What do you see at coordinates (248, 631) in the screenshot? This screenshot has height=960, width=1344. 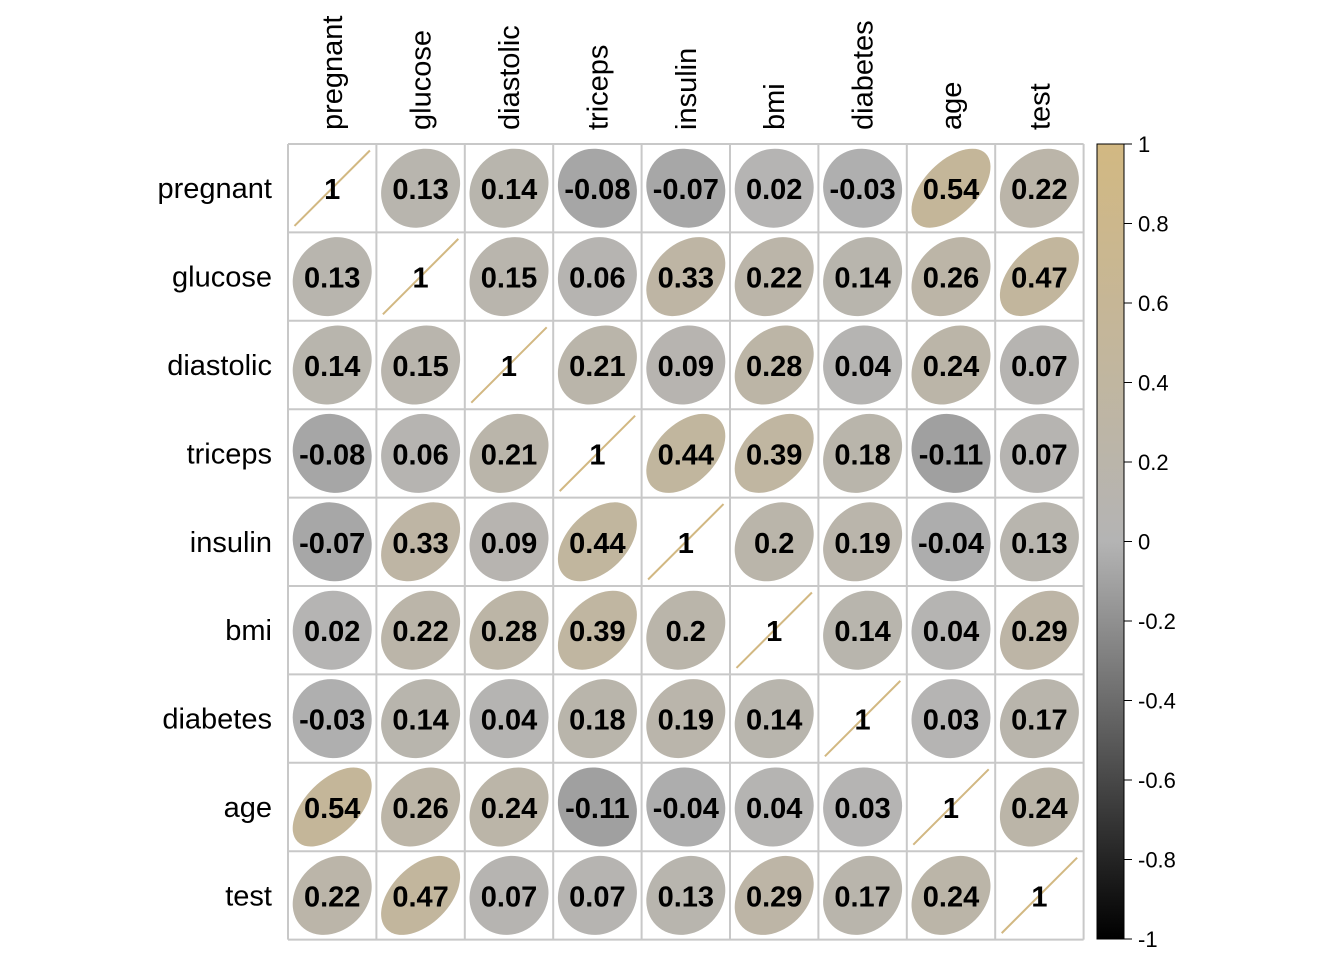 I see `row-label: bmi` at bounding box center [248, 631].